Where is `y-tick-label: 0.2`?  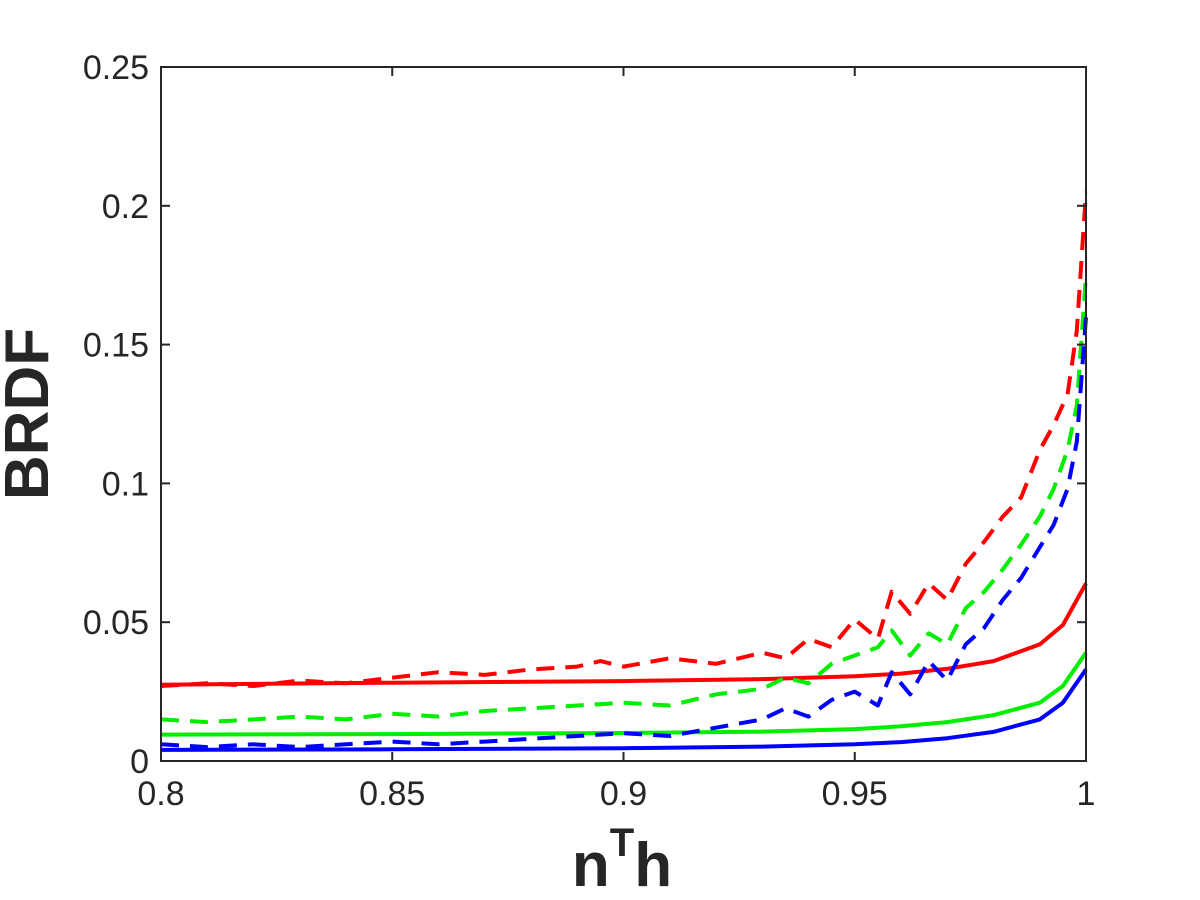 y-tick-label: 0.2 is located at coordinates (125, 207).